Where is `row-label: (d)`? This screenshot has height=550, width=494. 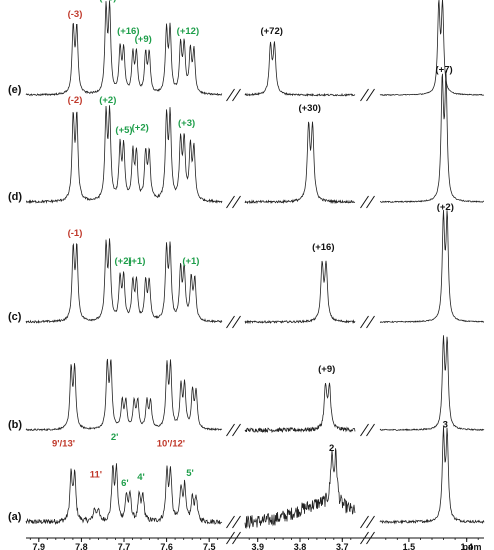
row-label: (d) is located at coordinates (15, 197).